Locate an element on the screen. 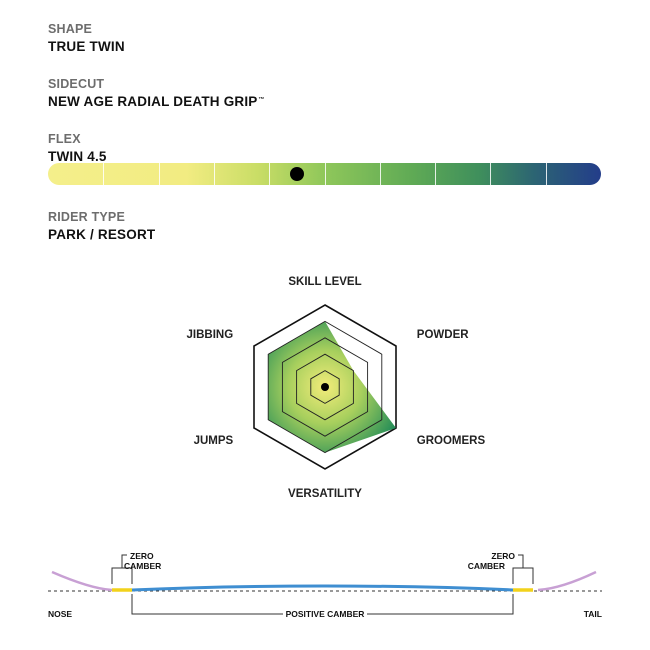 The width and height of the screenshot is (650, 650). flex-rating-marker is located at coordinates (296, 174).